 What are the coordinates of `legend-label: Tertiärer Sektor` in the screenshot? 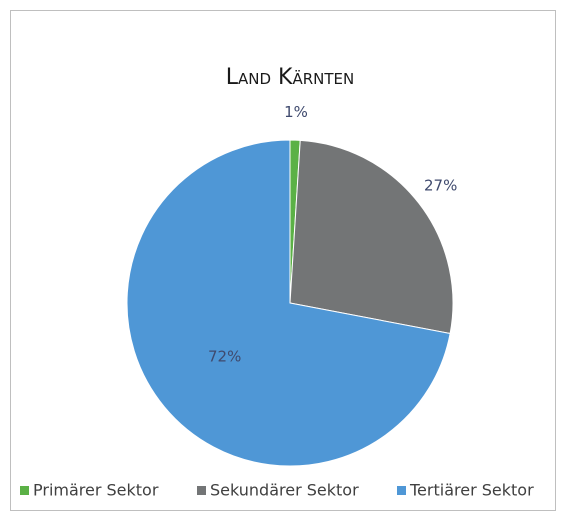 It's located at (471, 490).